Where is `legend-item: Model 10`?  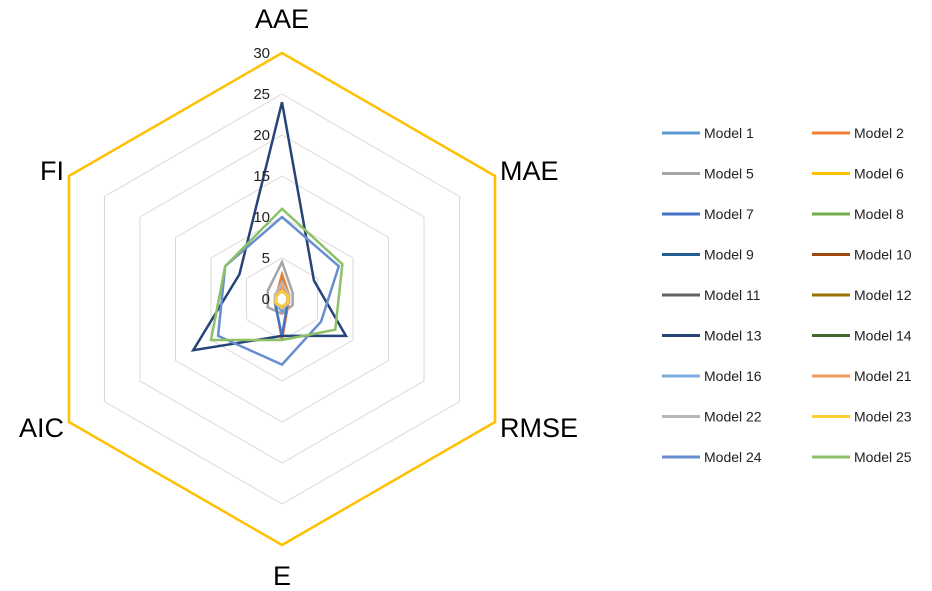 legend-item: Model 10 is located at coordinates (862, 255).